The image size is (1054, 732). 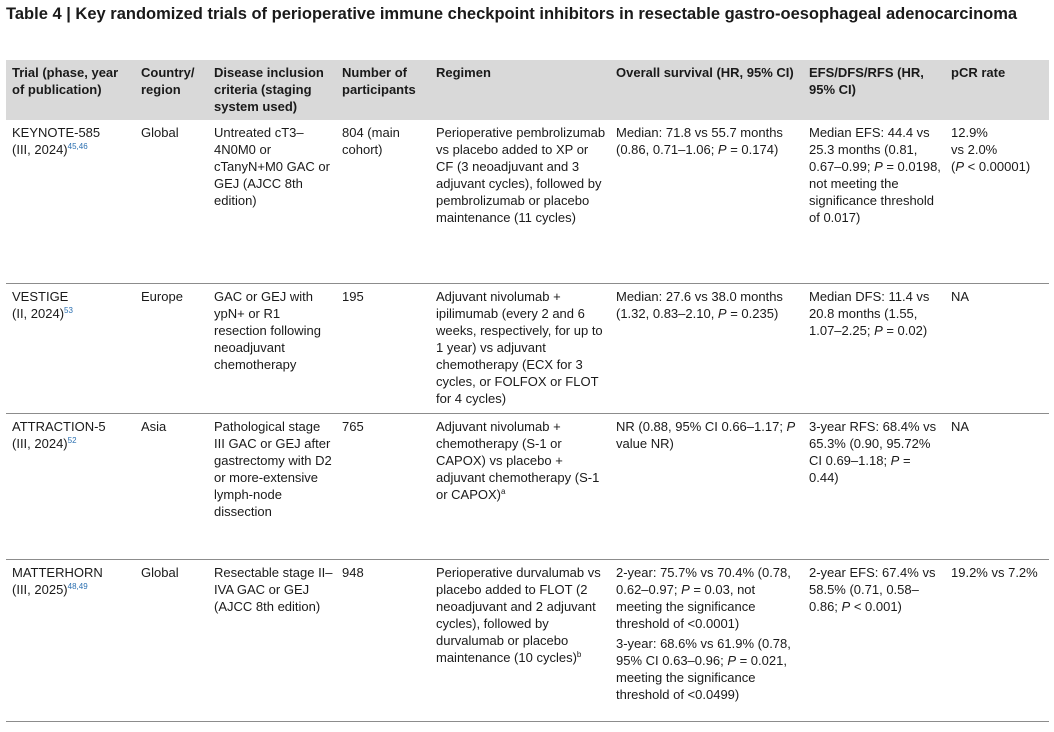 What do you see at coordinates (503, 491) in the screenshot?
I see `footnote-marker: a` at bounding box center [503, 491].